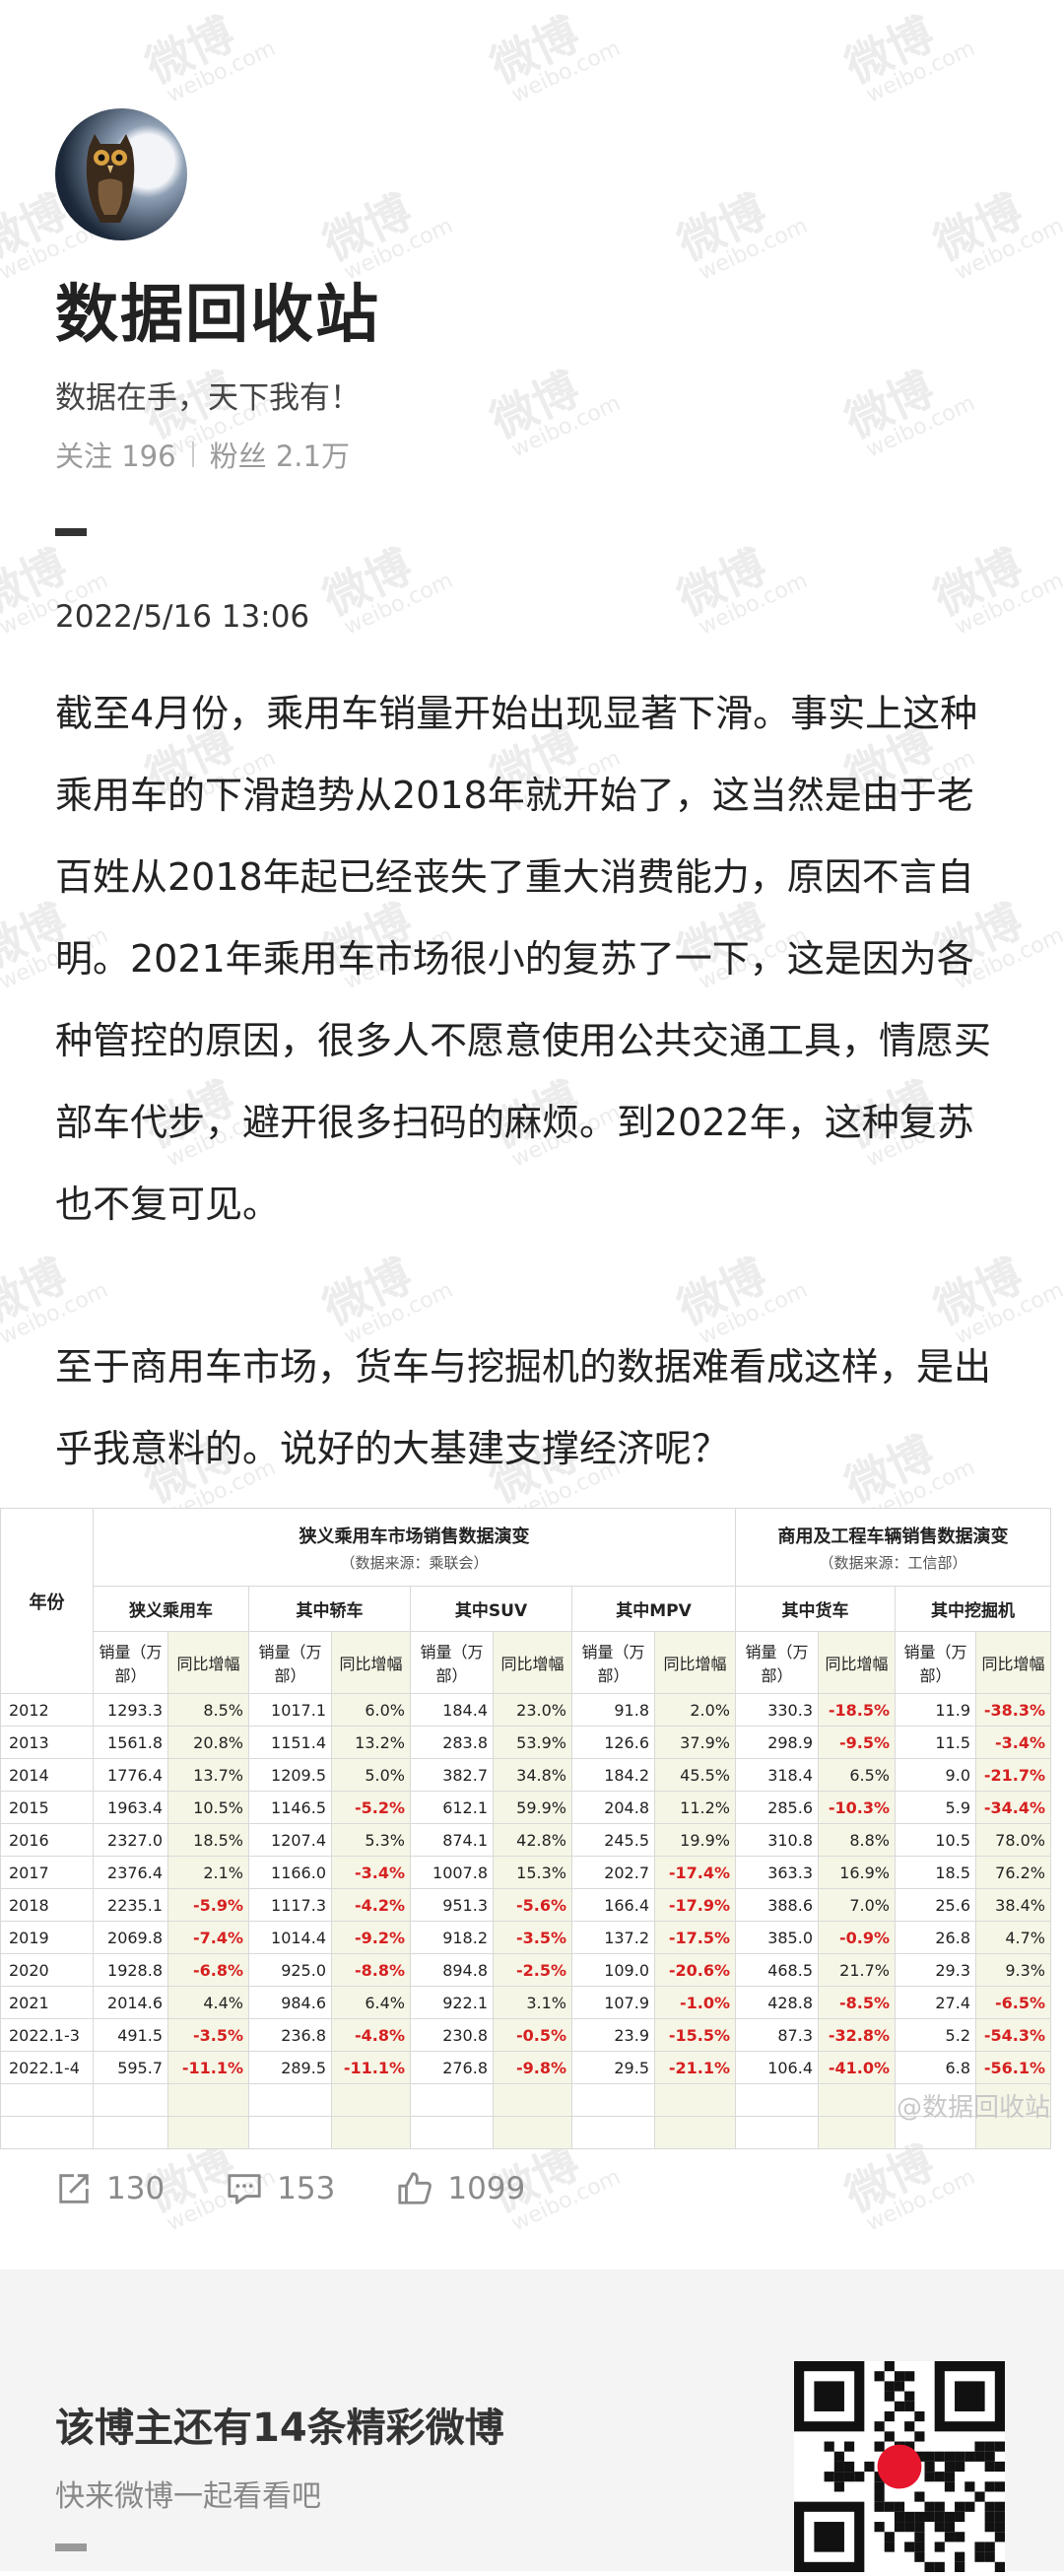 Image resolution: width=1064 pixels, height=2576 pixels. Describe the element at coordinates (130, 1970) in the screenshot. I see `sales-cell: 1928.8` at that location.